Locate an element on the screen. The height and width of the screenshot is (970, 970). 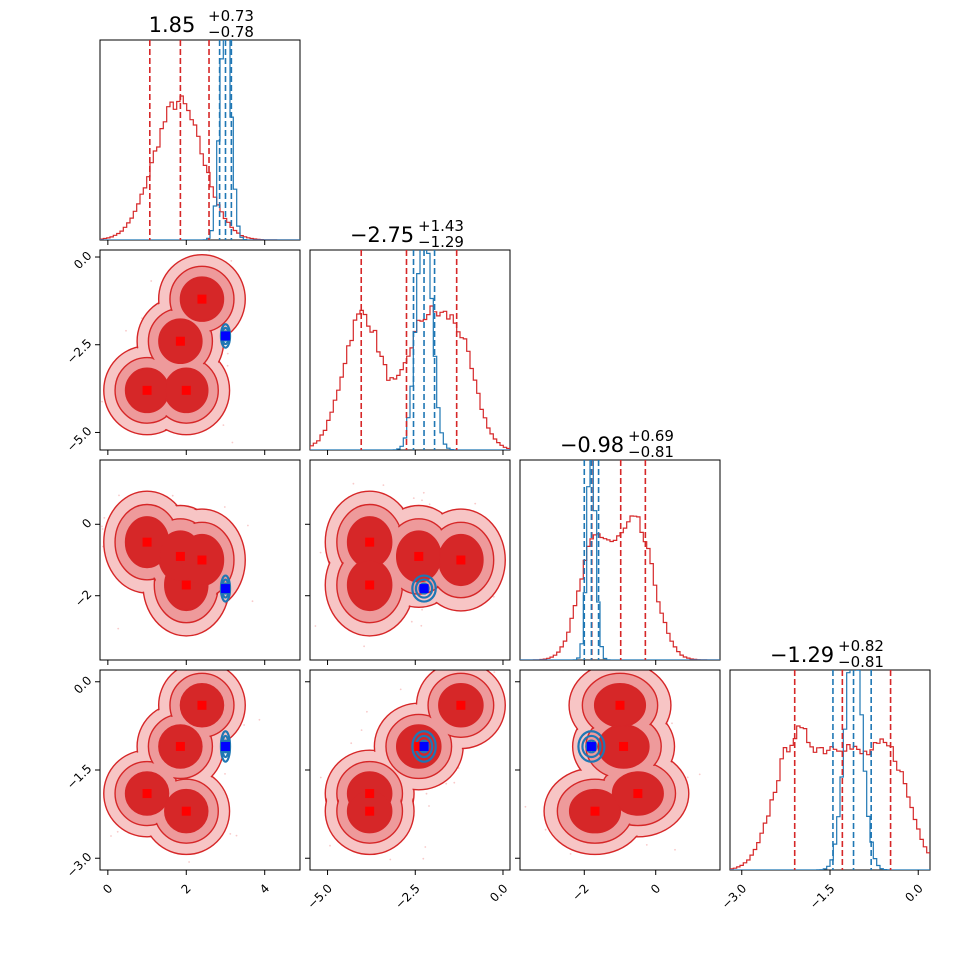
diag-title-plus-2: +0.69 is located at coordinates (651, 436).